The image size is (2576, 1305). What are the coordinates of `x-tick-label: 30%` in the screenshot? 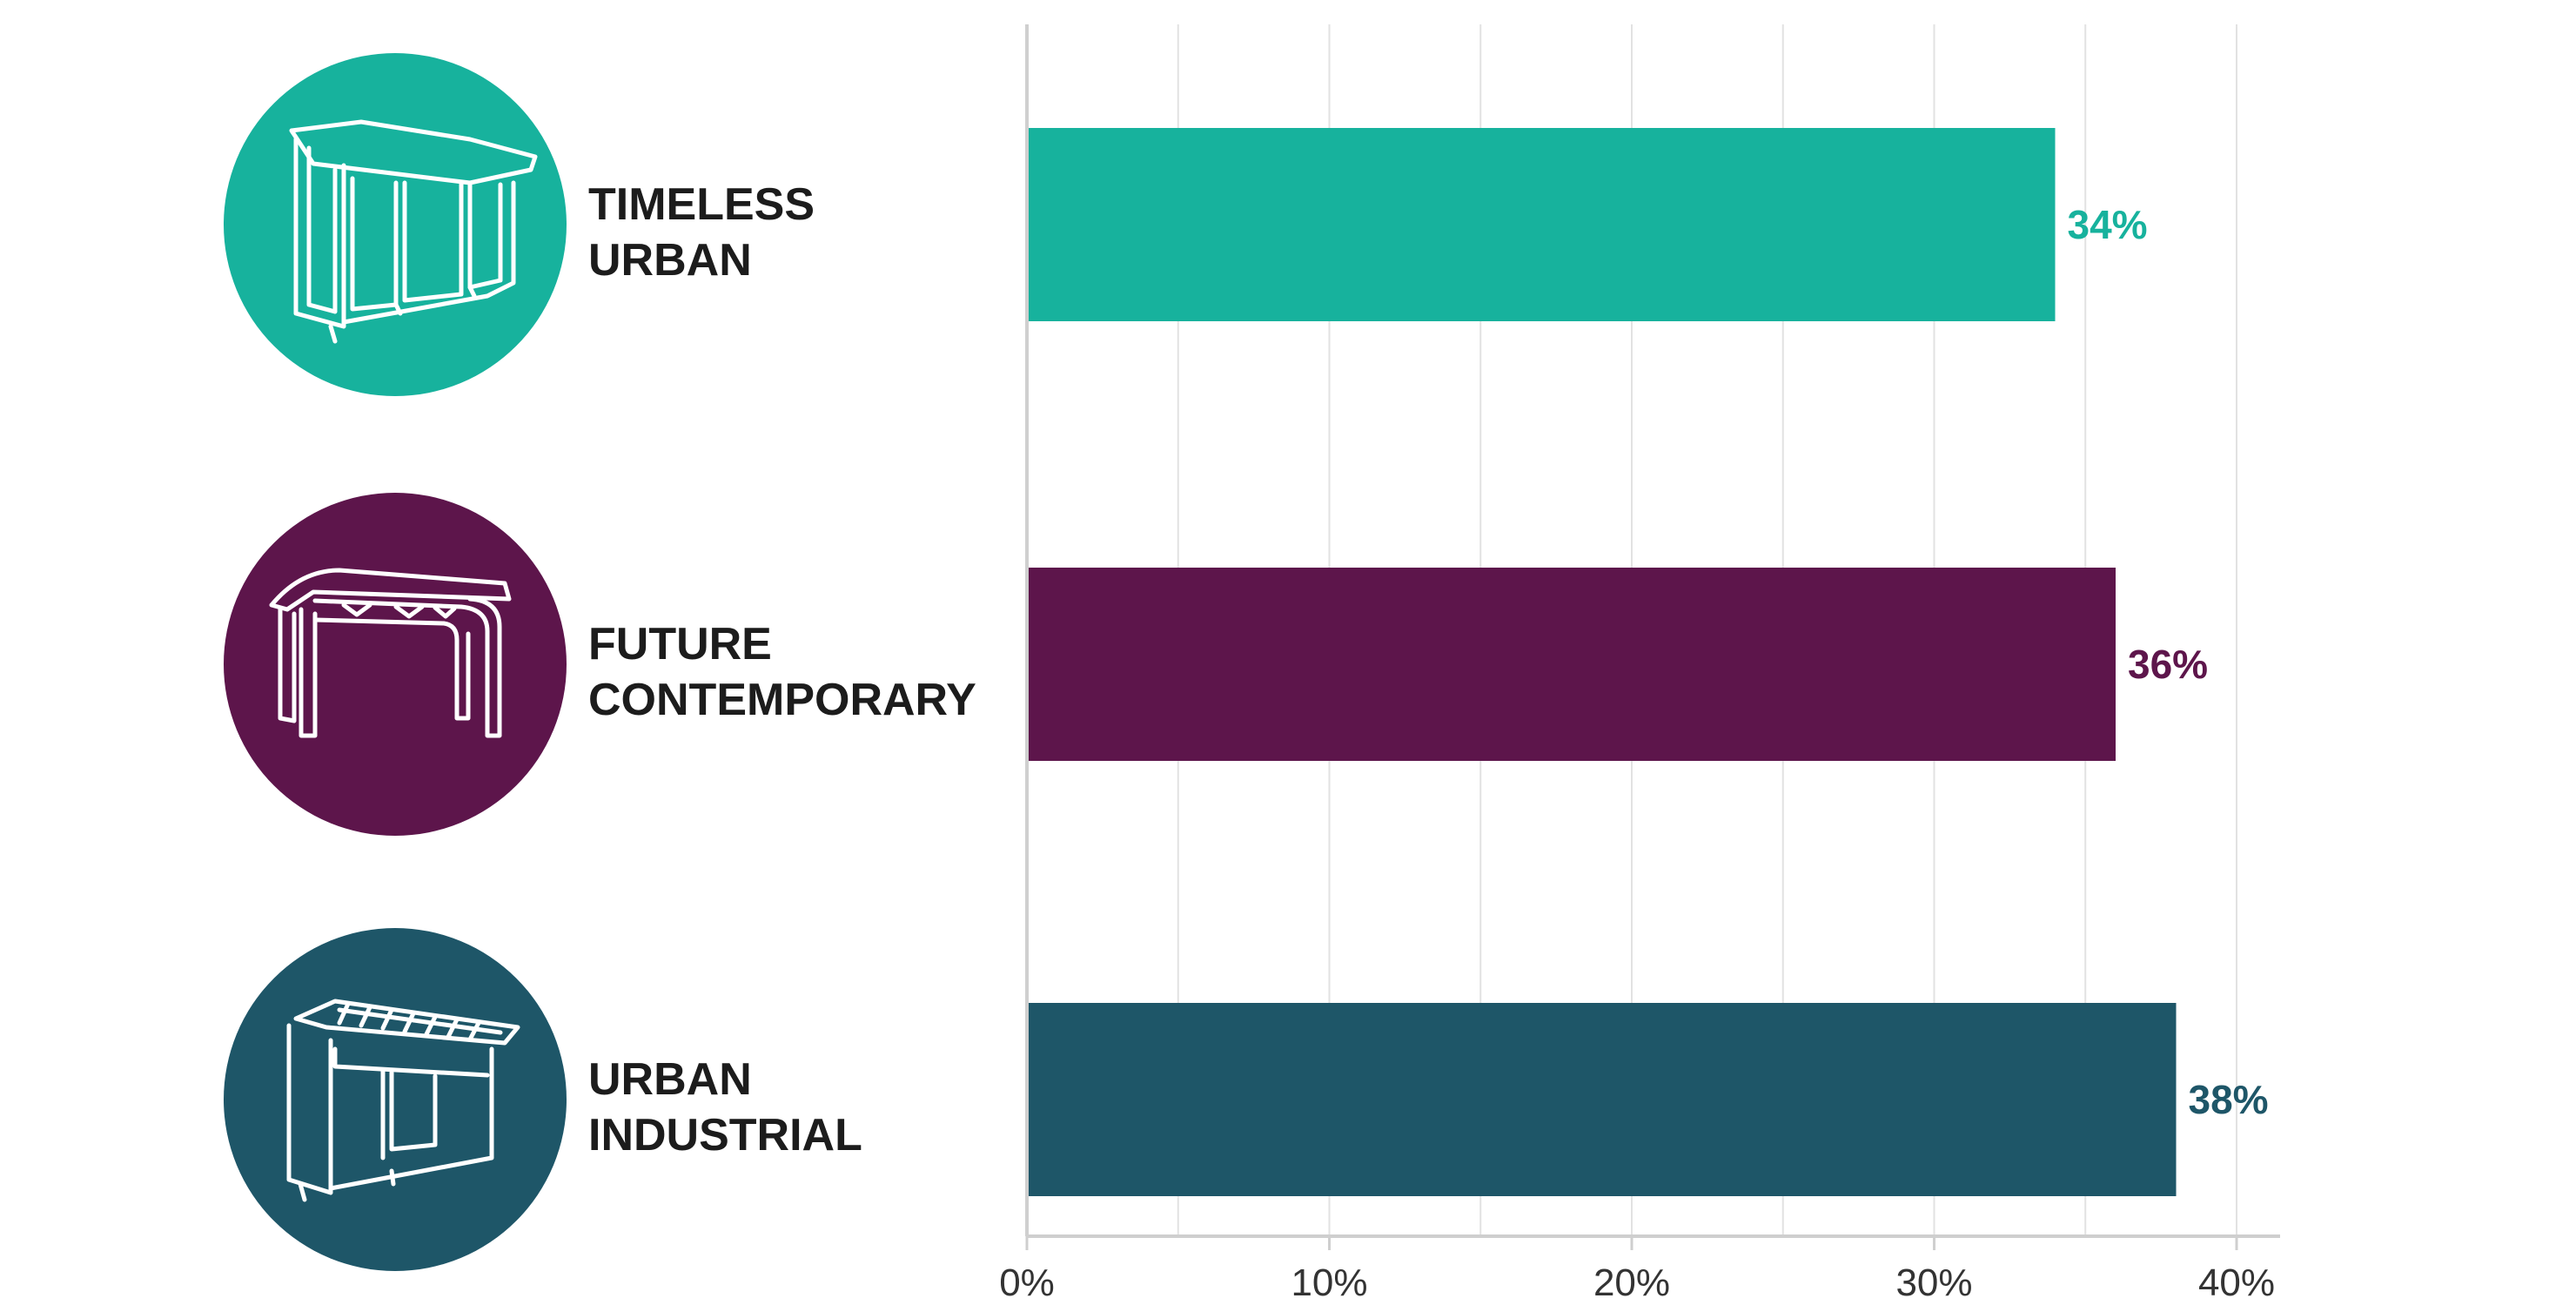 It's located at (1933, 1282).